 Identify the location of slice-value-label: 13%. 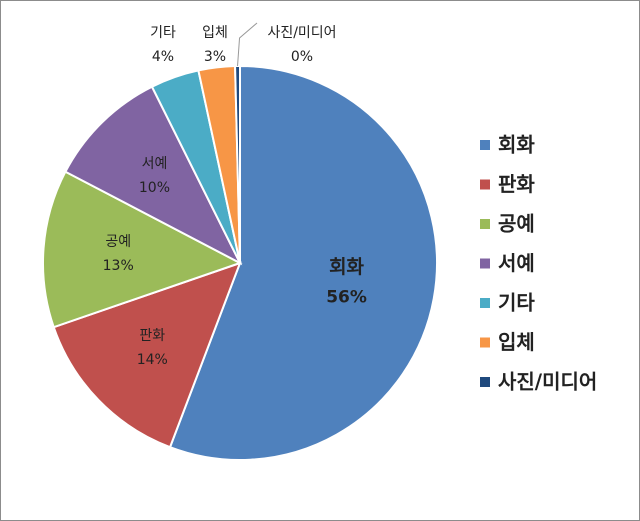
(118, 266).